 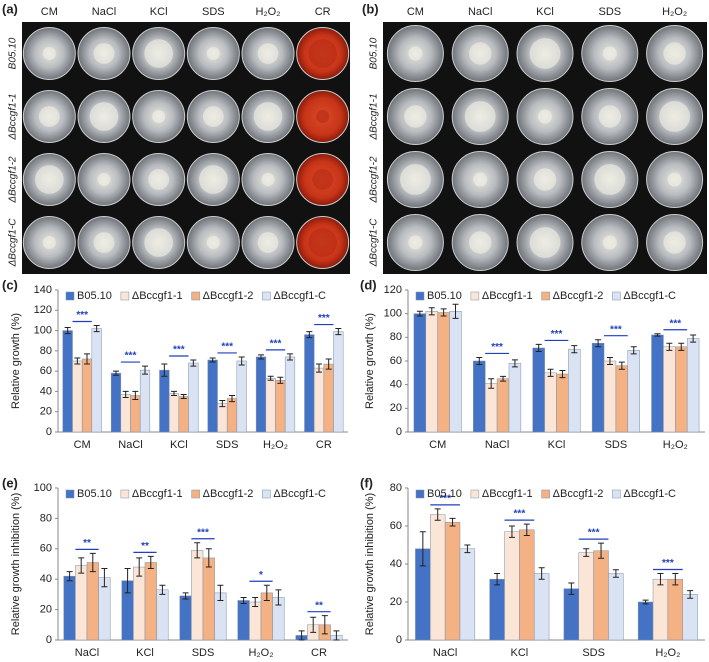 What do you see at coordinates (46, 412) in the screenshot?
I see `y-tick-label: 20` at bounding box center [46, 412].